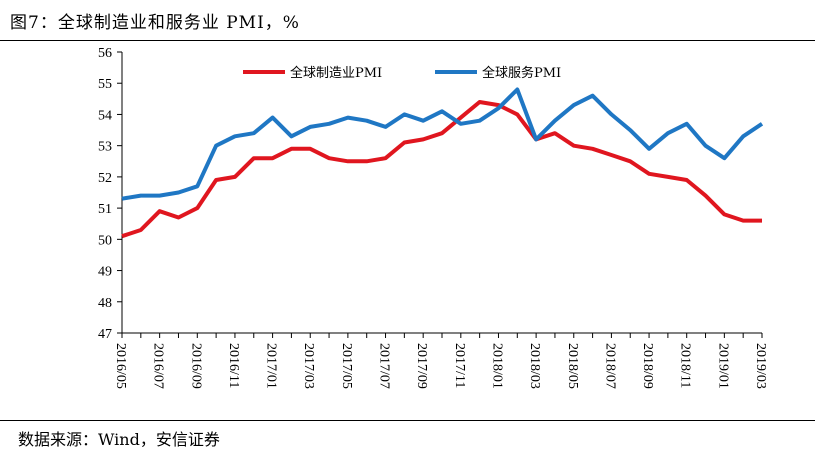 This screenshot has height=454, width=815. I want to click on y-tick-label: 51, so click(105, 209).